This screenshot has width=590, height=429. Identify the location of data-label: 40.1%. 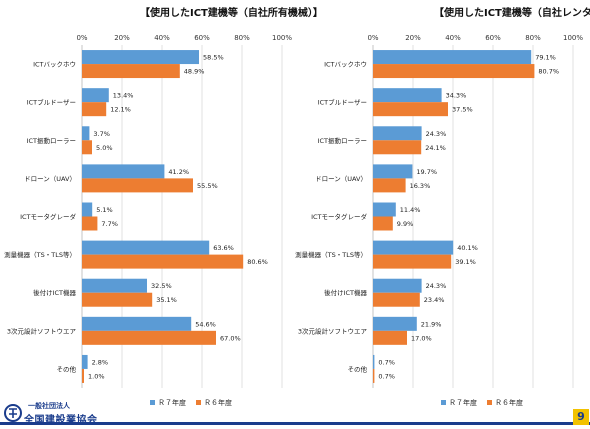
(467, 248).